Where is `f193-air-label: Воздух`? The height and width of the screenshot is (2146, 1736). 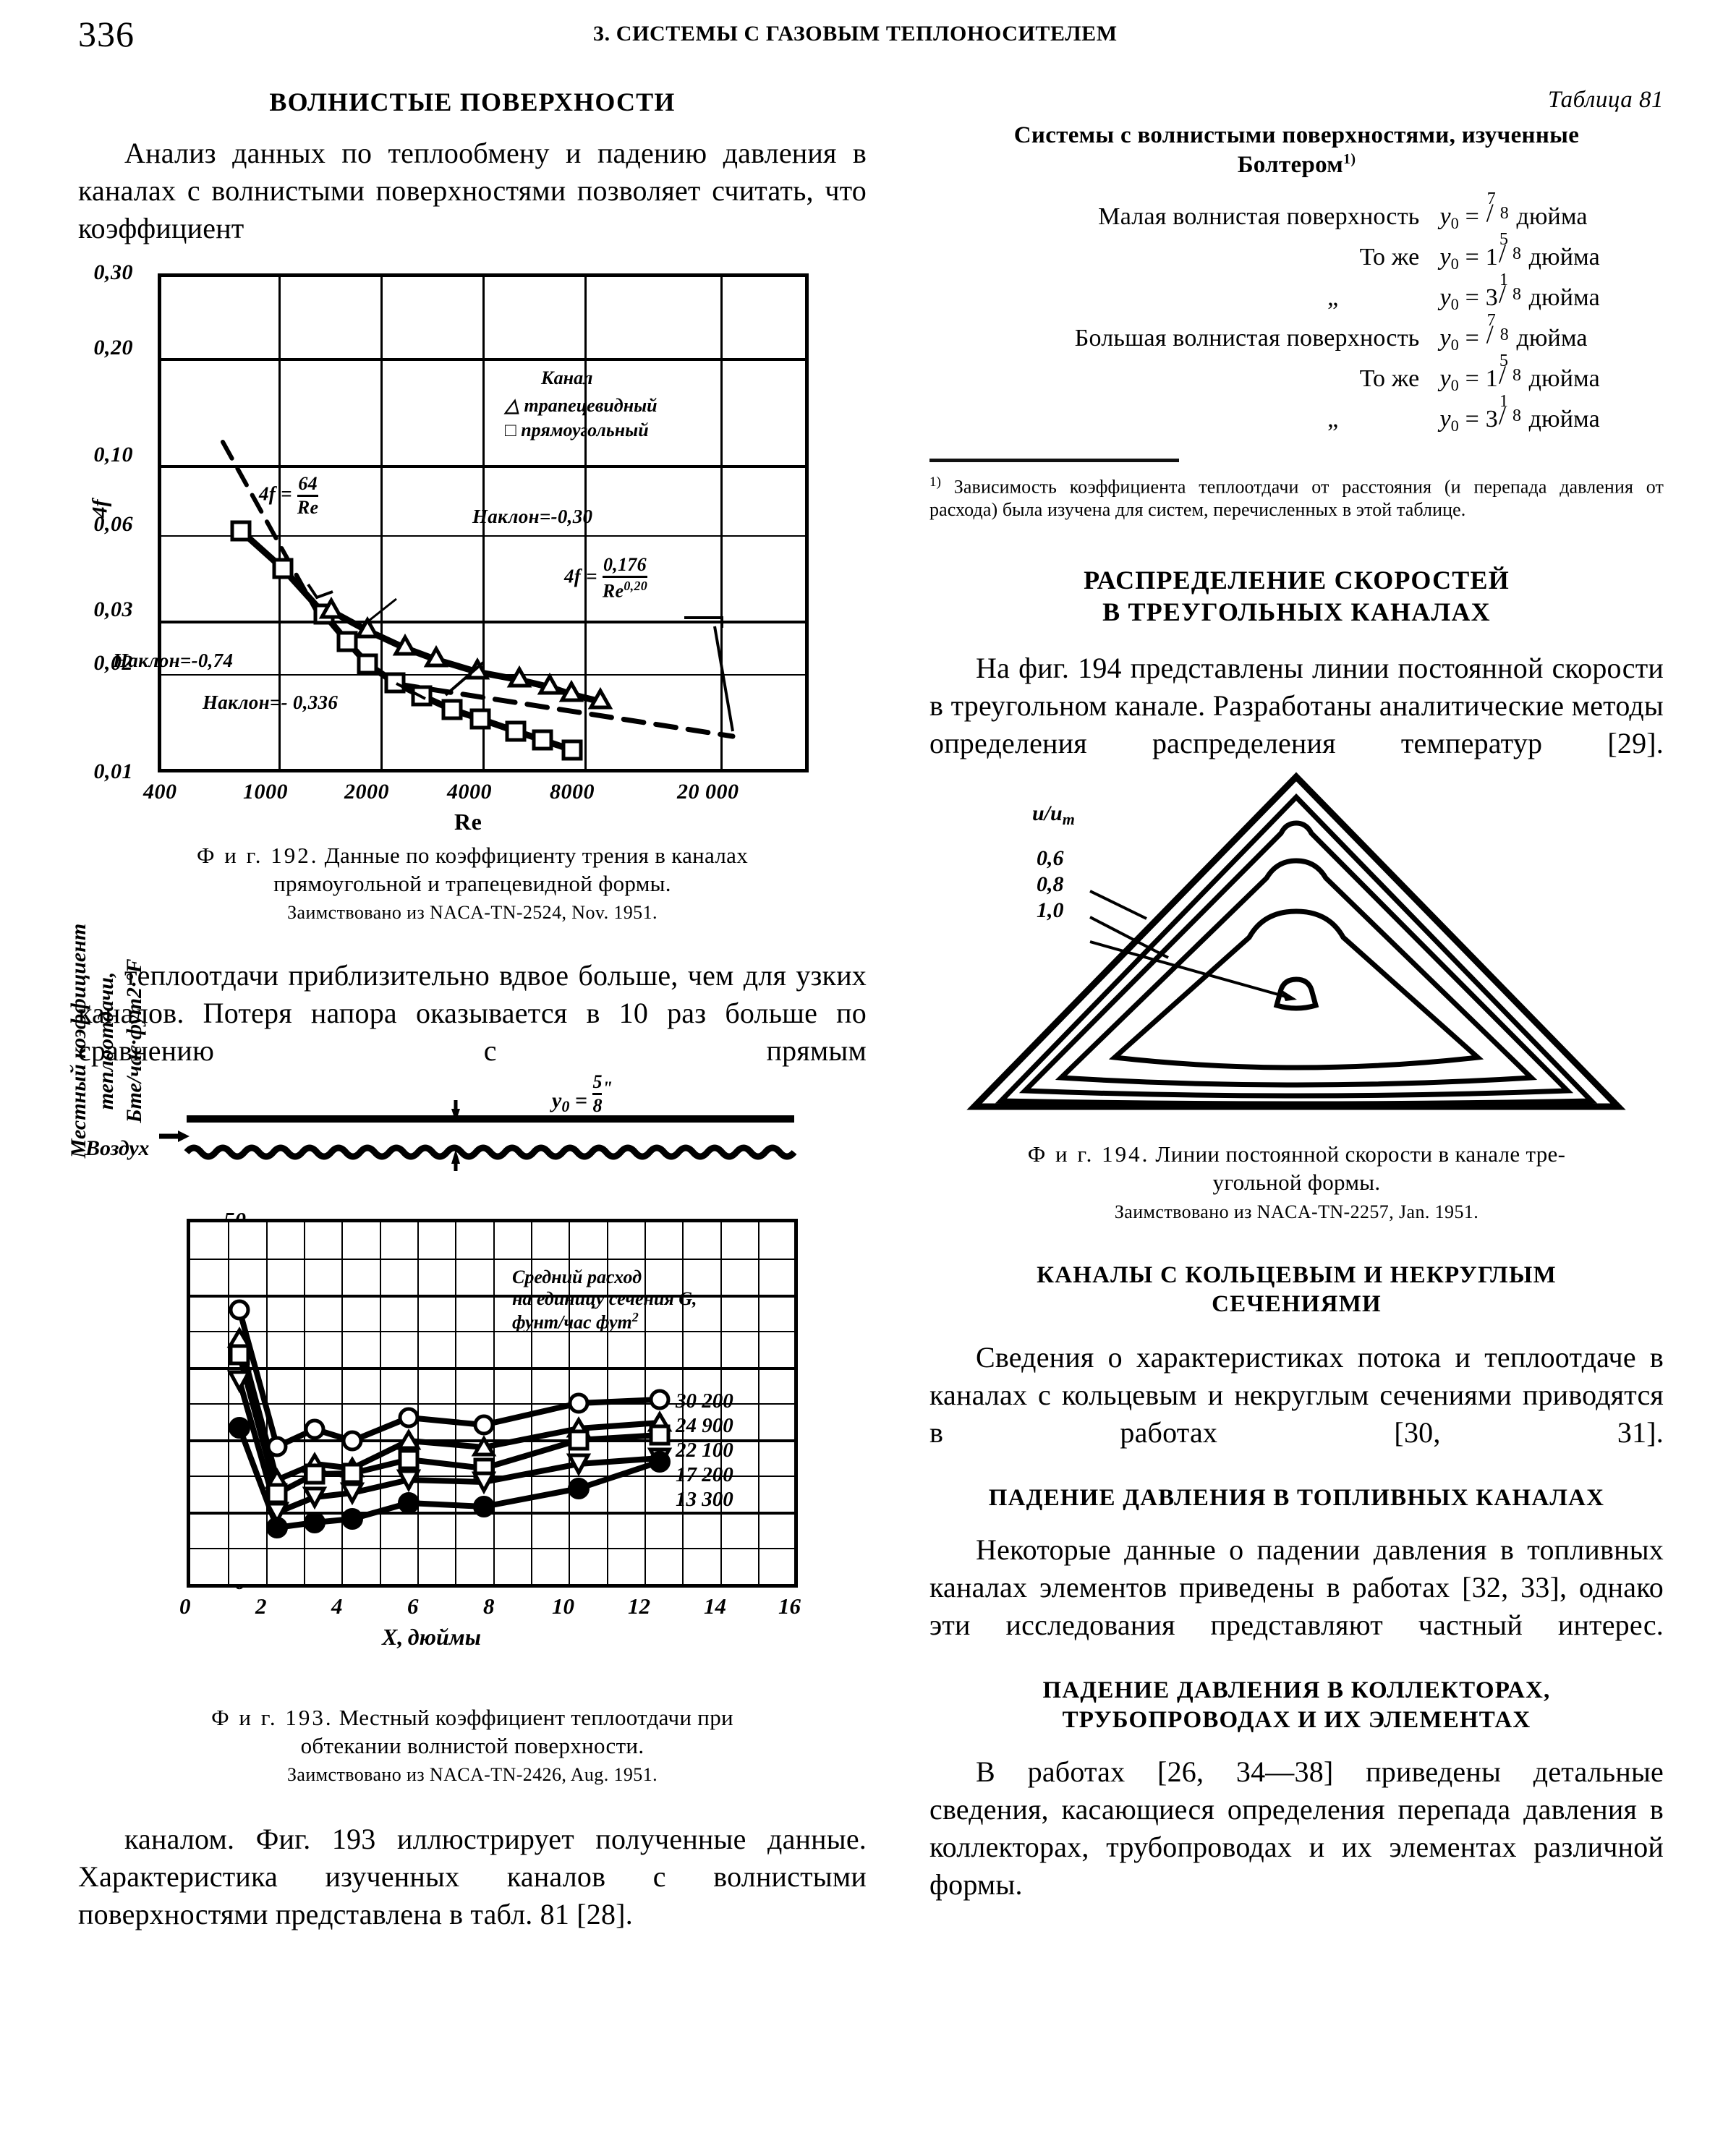
f193-air-label: Воздух is located at coordinates (117, 1148).